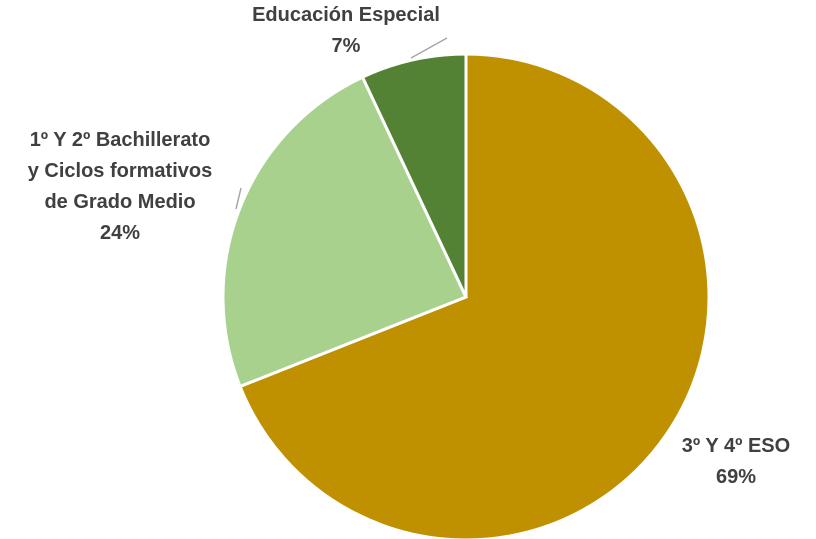 The width and height of the screenshot is (816, 539). What do you see at coordinates (120, 140) in the screenshot?
I see `slice-label-line: 1º Y 2º Bachillerato` at bounding box center [120, 140].